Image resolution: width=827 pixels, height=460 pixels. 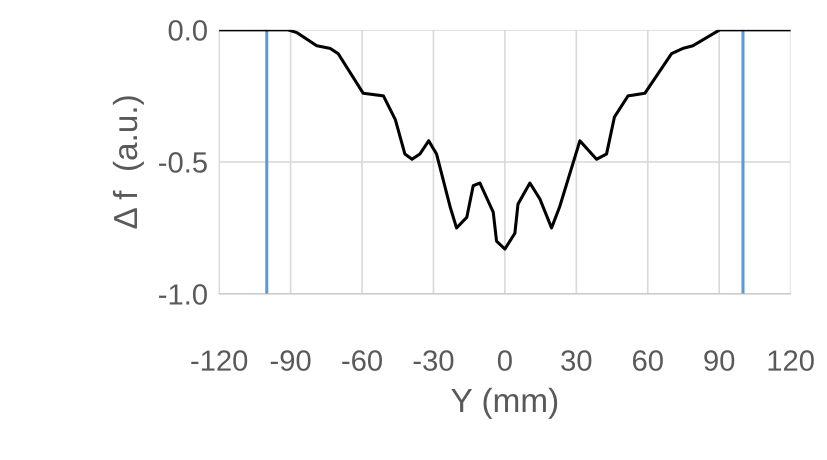 What do you see at coordinates (183, 162) in the screenshot?
I see `y-tick-label: -0.5` at bounding box center [183, 162].